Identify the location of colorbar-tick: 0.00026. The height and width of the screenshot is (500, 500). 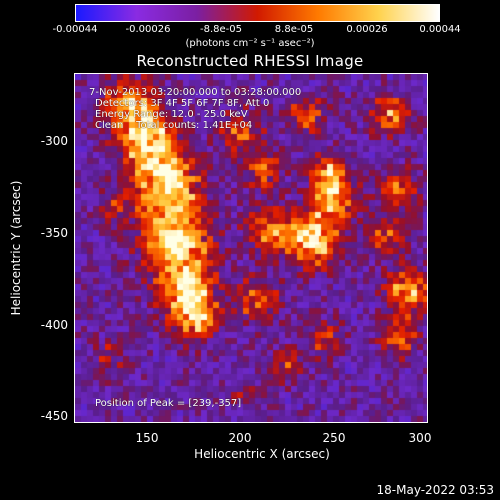
(367, 29).